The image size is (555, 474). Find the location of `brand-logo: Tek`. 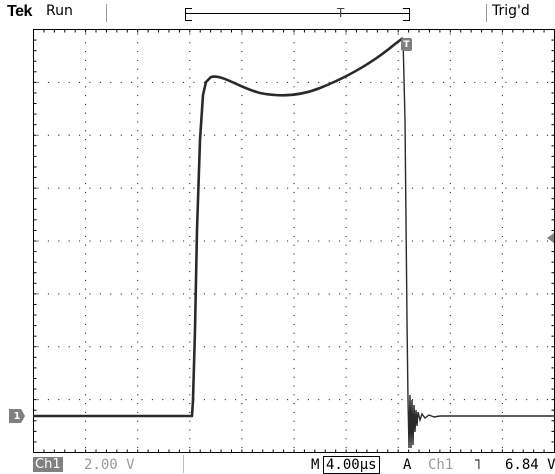

brand-logo: Tek is located at coordinates (19, 11).